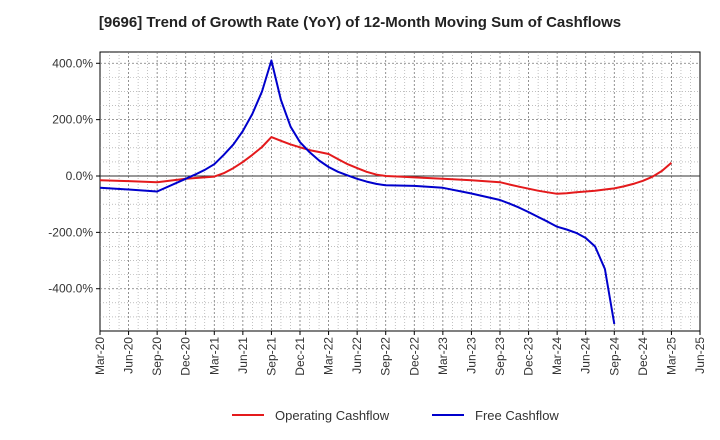  What do you see at coordinates (614, 356) in the screenshot?
I see `x-tick-label: Sep-24` at bounding box center [614, 356].